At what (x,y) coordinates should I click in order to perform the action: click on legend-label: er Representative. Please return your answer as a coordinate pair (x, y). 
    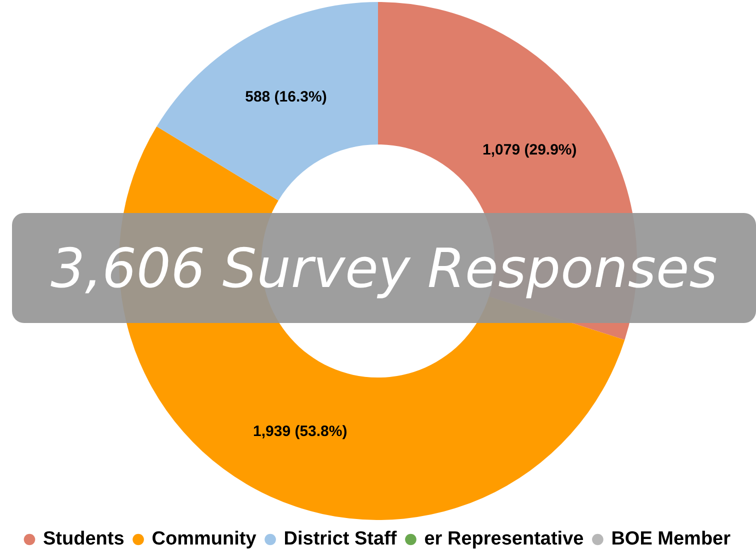
    Looking at the image, I should click on (504, 539).